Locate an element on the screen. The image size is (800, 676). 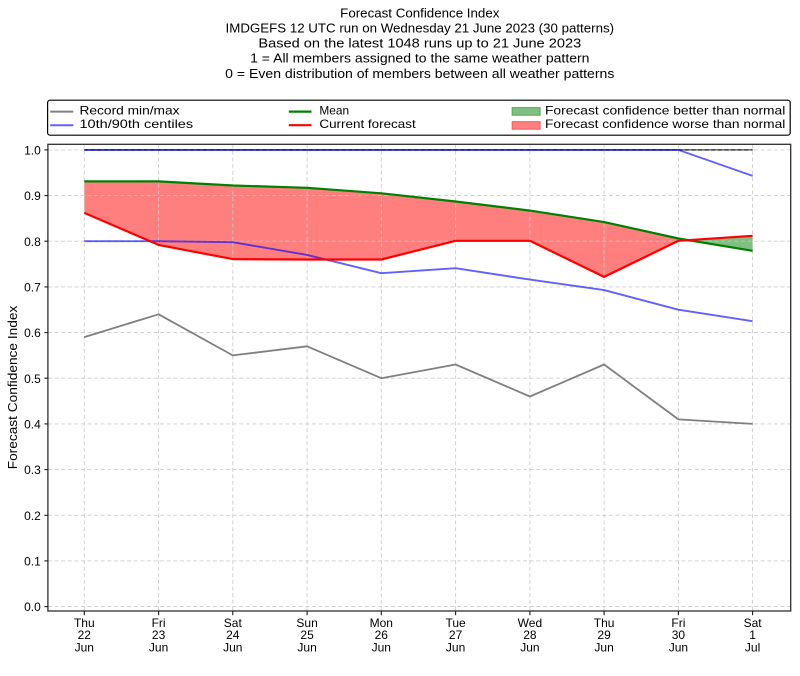
svg-text: 10th/90th centiles is located at coordinates (137, 124).